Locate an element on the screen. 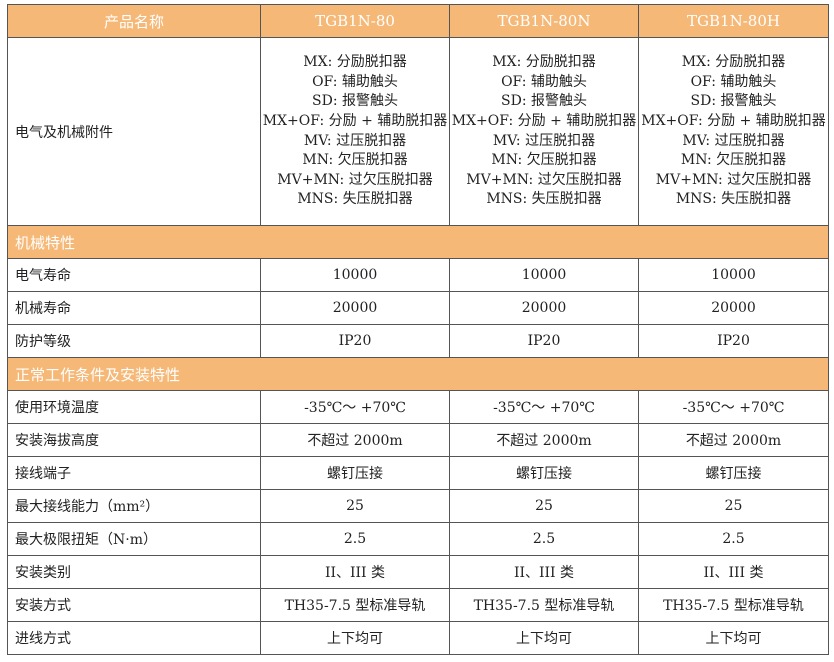  header-model: TGB1N-80N is located at coordinates (544, 21).